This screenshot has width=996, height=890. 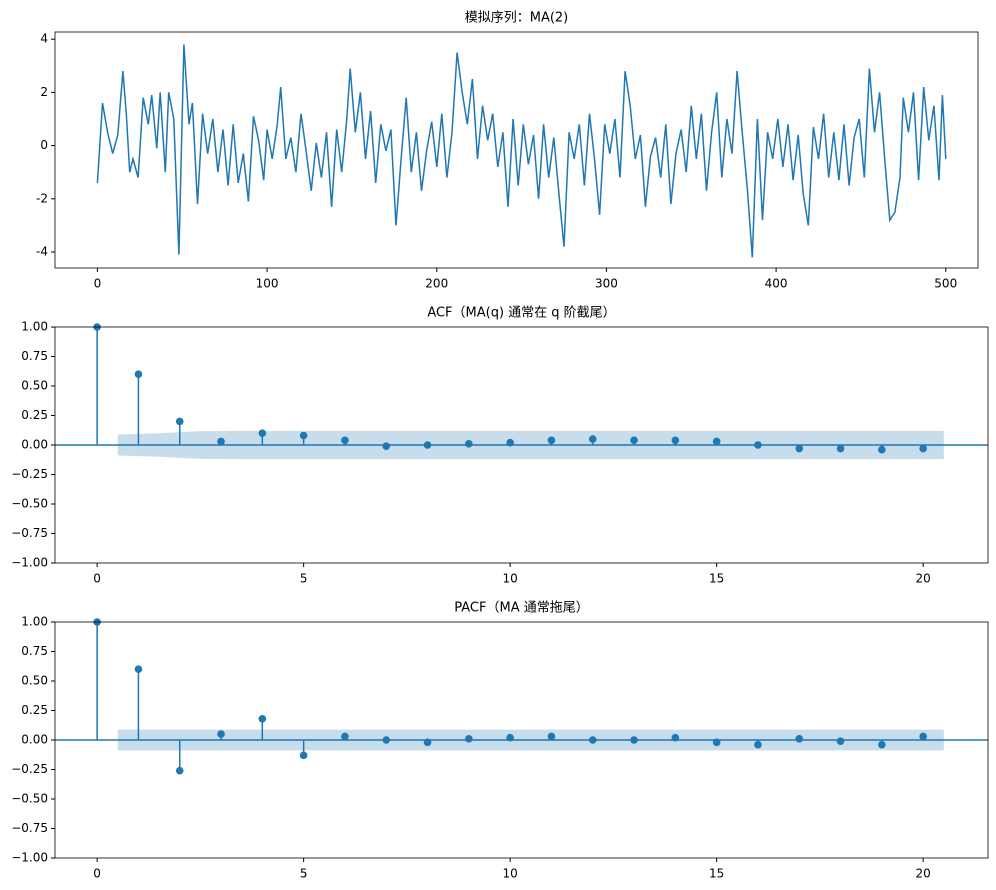 I want to click on x-tick-label: 300, so click(x=606, y=284).